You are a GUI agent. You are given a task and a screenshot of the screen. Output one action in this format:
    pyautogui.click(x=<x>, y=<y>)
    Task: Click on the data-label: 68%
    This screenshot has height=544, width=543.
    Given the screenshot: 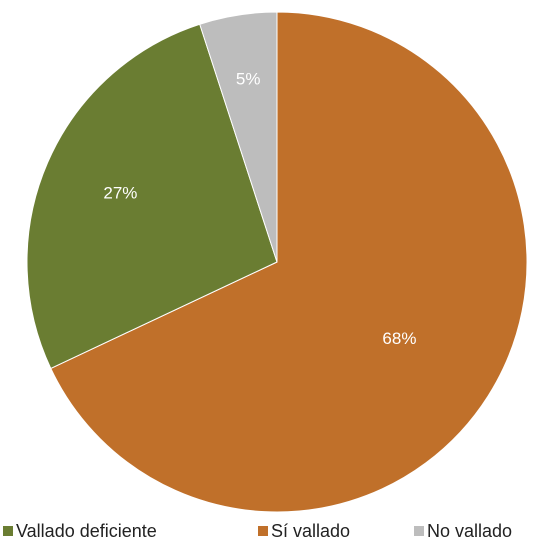 What is the action you would take?
    pyautogui.click(x=399, y=338)
    